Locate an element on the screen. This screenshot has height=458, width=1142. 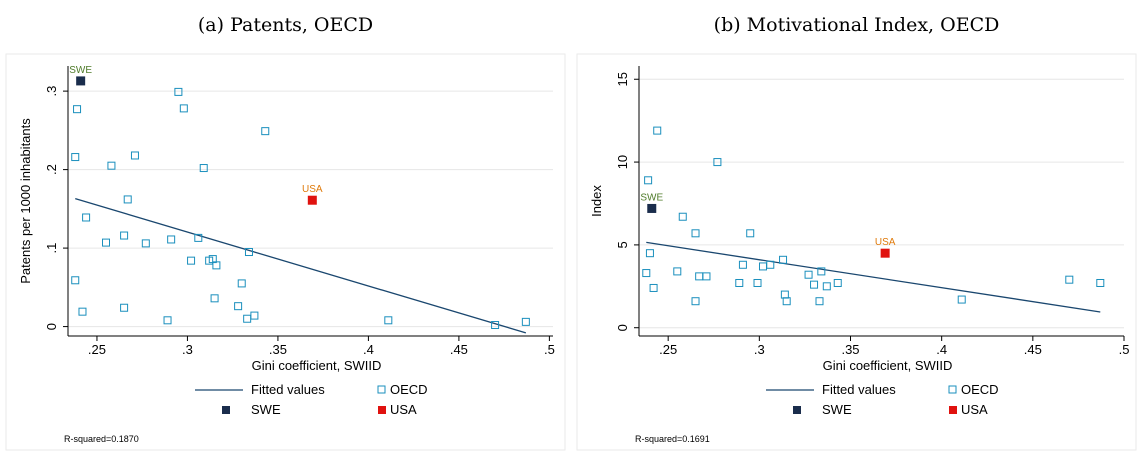
y-tick-label: 15 is located at coordinates (622, 79).